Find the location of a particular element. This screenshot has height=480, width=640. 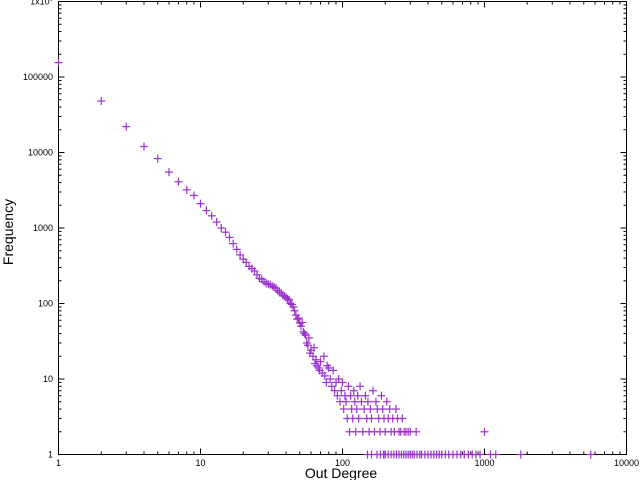

y-tick-label-text: 10 is located at coordinates (48, 379).